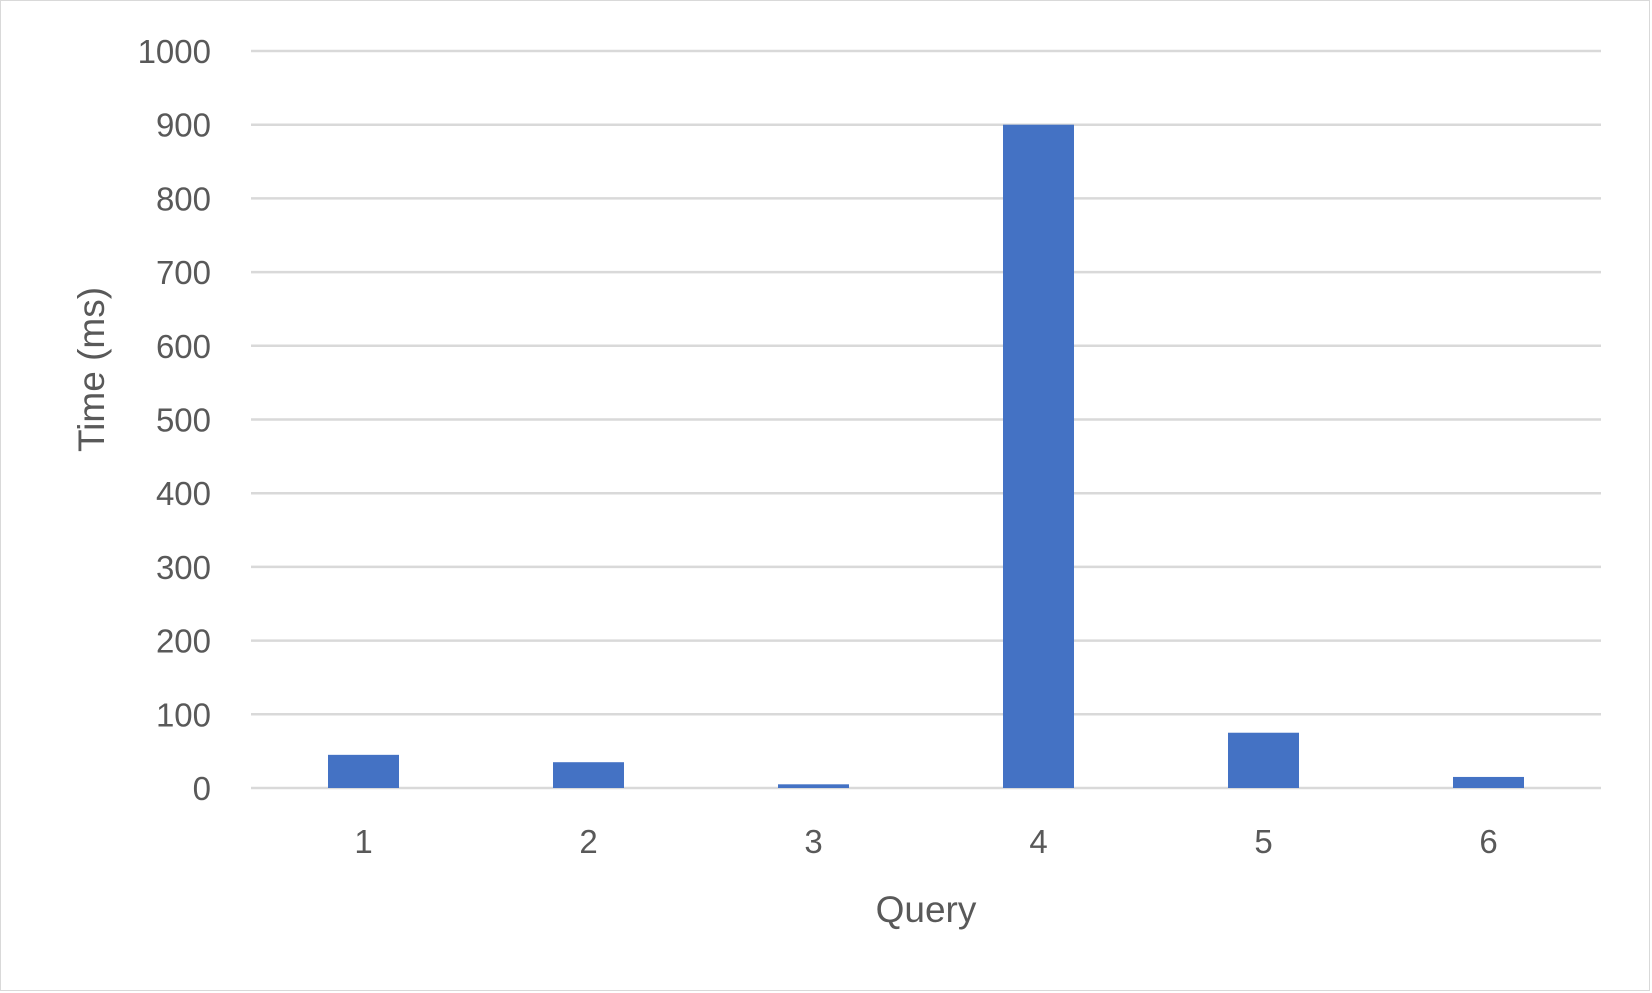 This screenshot has width=1652, height=993. Describe the element at coordinates (183, 714) in the screenshot. I see `y-tick-label-100: 100` at that location.